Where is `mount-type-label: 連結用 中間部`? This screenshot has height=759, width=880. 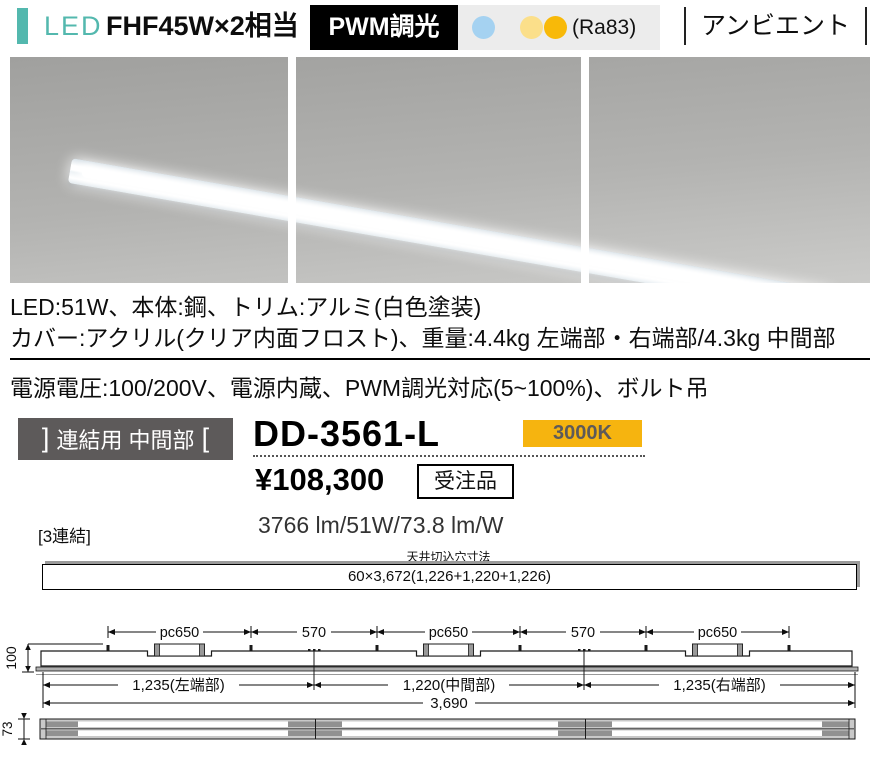
mount-type-label: 連結用 中間部 is located at coordinates (125, 440).